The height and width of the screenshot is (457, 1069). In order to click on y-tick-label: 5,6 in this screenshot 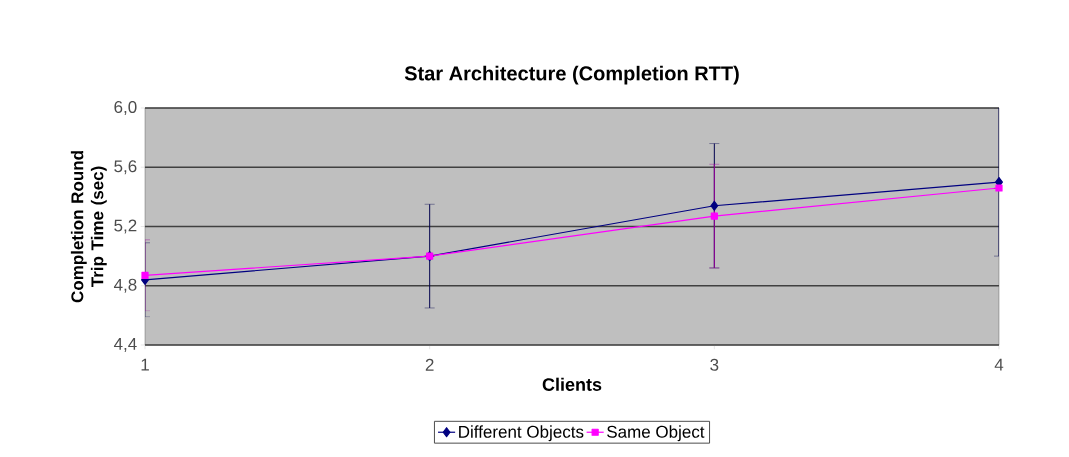, I will do `click(125, 167)`.